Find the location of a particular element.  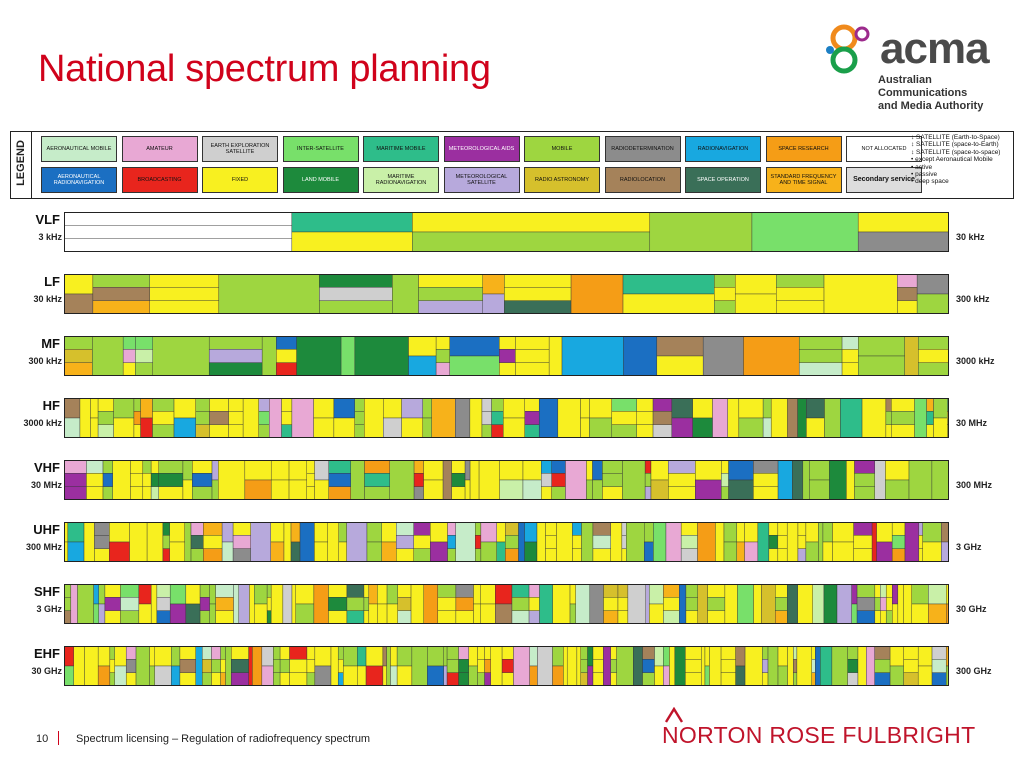

legend-item: BROADCASTING is located at coordinates (159, 180).